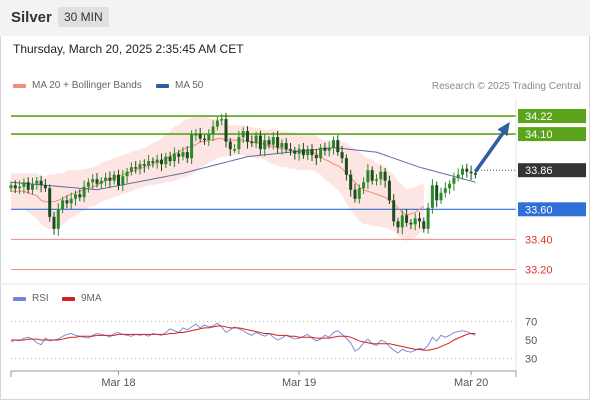 The width and height of the screenshot is (590, 400). What do you see at coordinates (552, 170) in the screenshot?
I see `current-price-box` at bounding box center [552, 170].